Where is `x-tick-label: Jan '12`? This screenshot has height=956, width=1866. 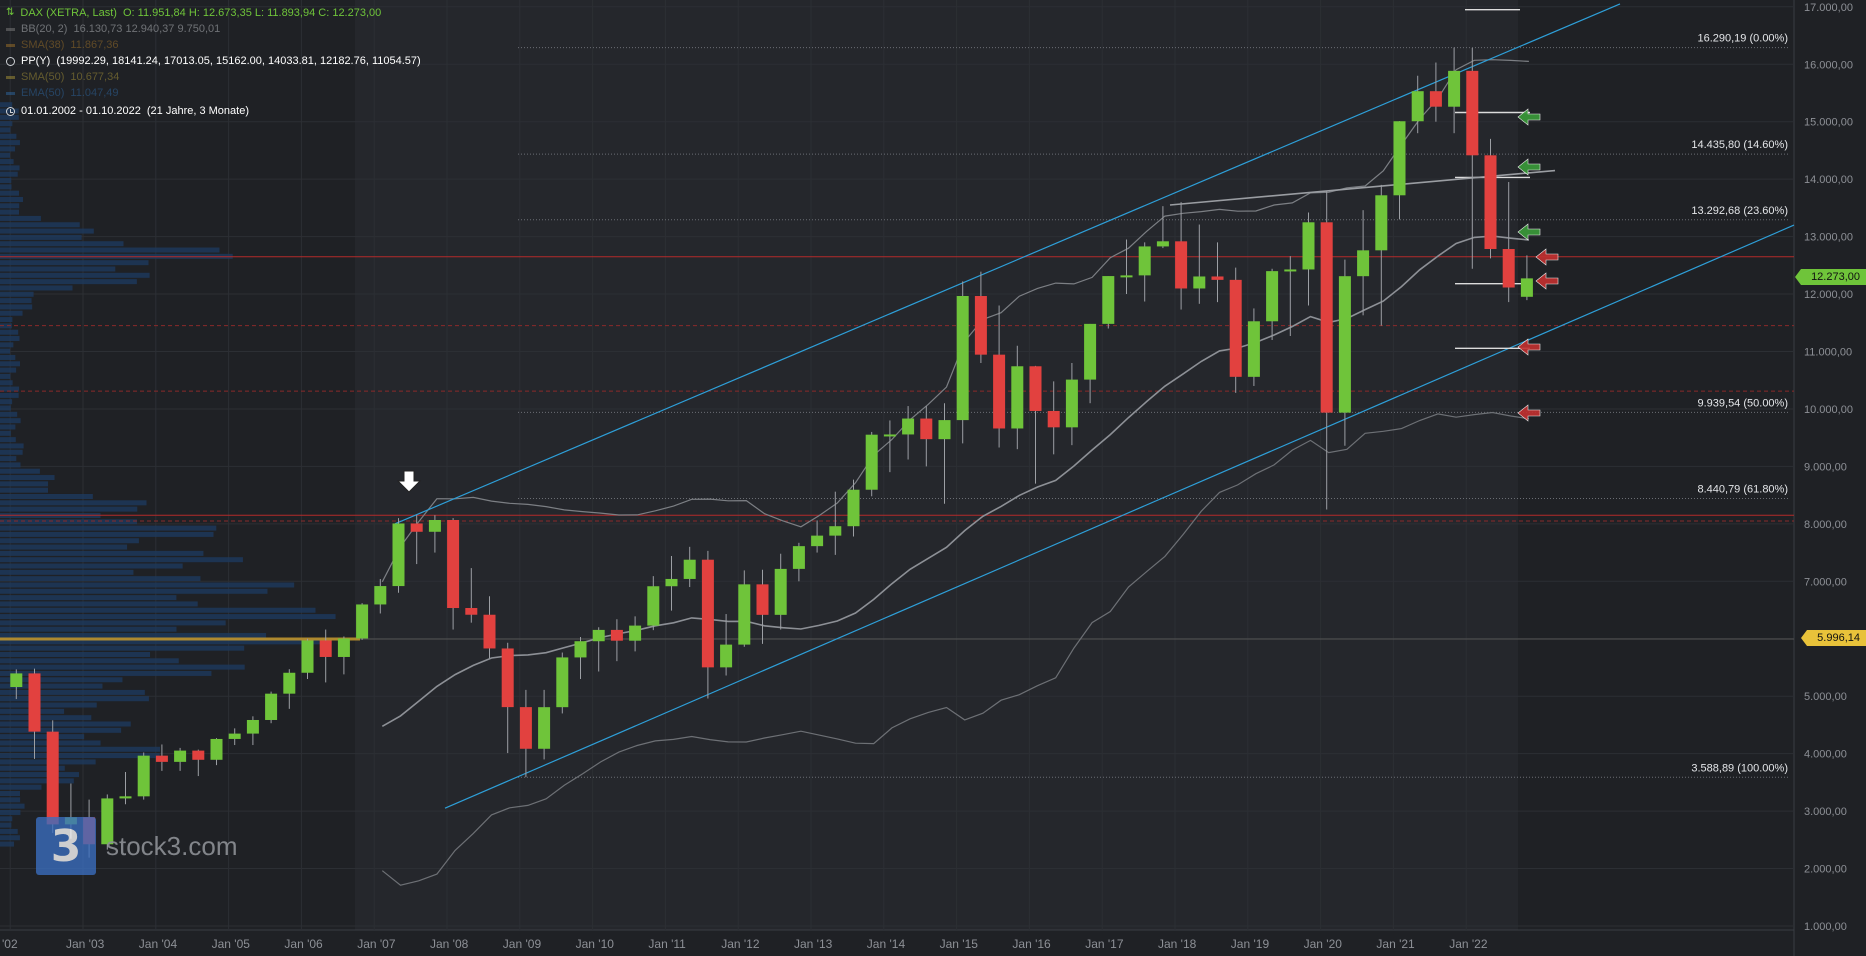
x-tick-label: Jan '12 is located at coordinates (740, 944).